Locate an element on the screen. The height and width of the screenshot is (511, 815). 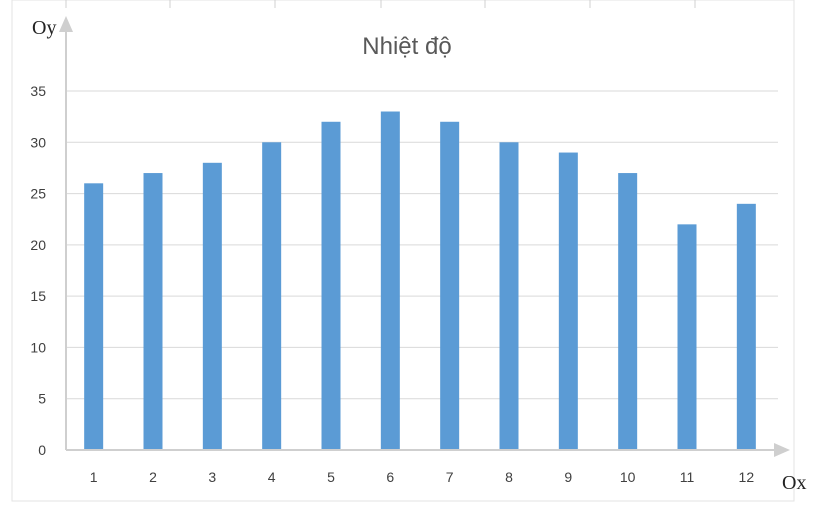
y-tick-label: 0 is located at coordinates (42, 450).